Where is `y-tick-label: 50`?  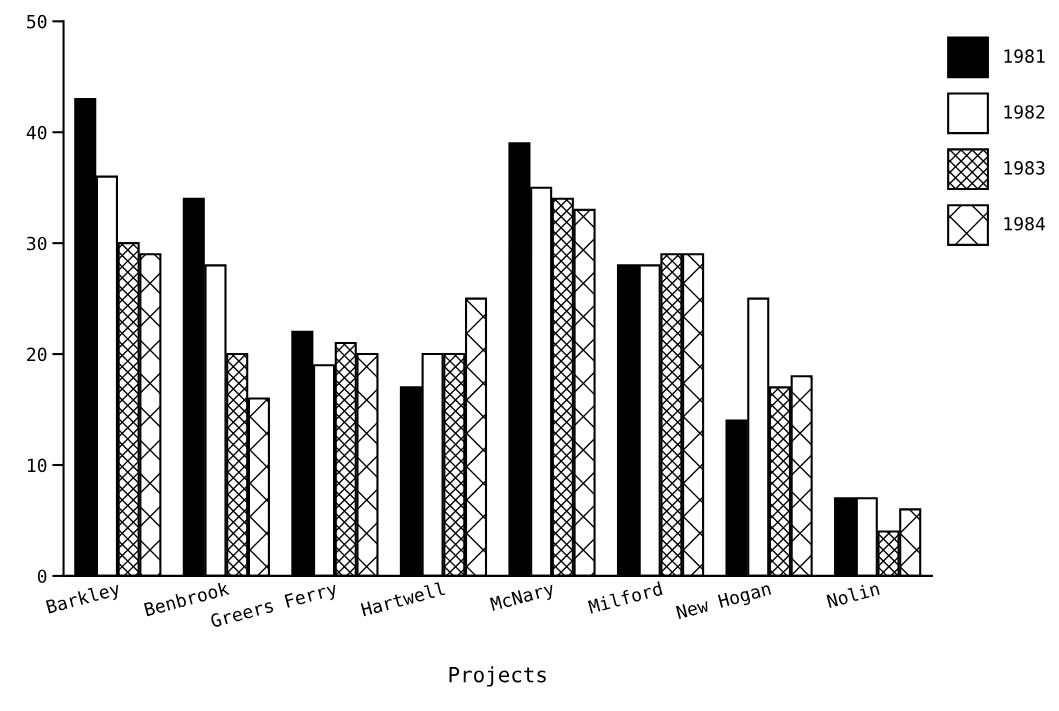 y-tick-label: 50 is located at coordinates (37, 21).